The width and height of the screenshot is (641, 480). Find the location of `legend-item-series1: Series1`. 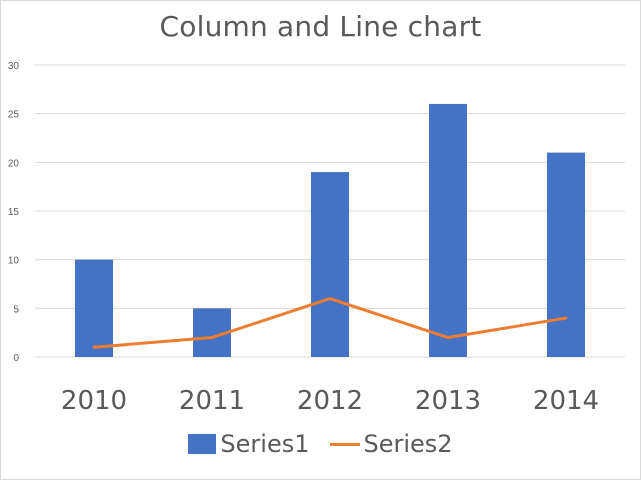

legend-item-series1: Series1 is located at coordinates (249, 444).